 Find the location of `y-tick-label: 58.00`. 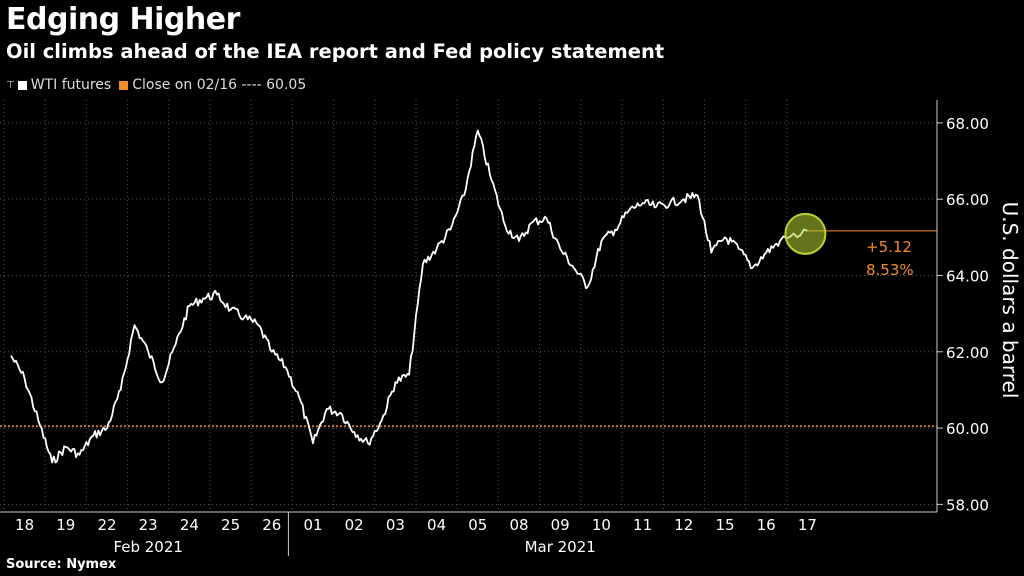

y-tick-label: 58.00 is located at coordinates (967, 505).